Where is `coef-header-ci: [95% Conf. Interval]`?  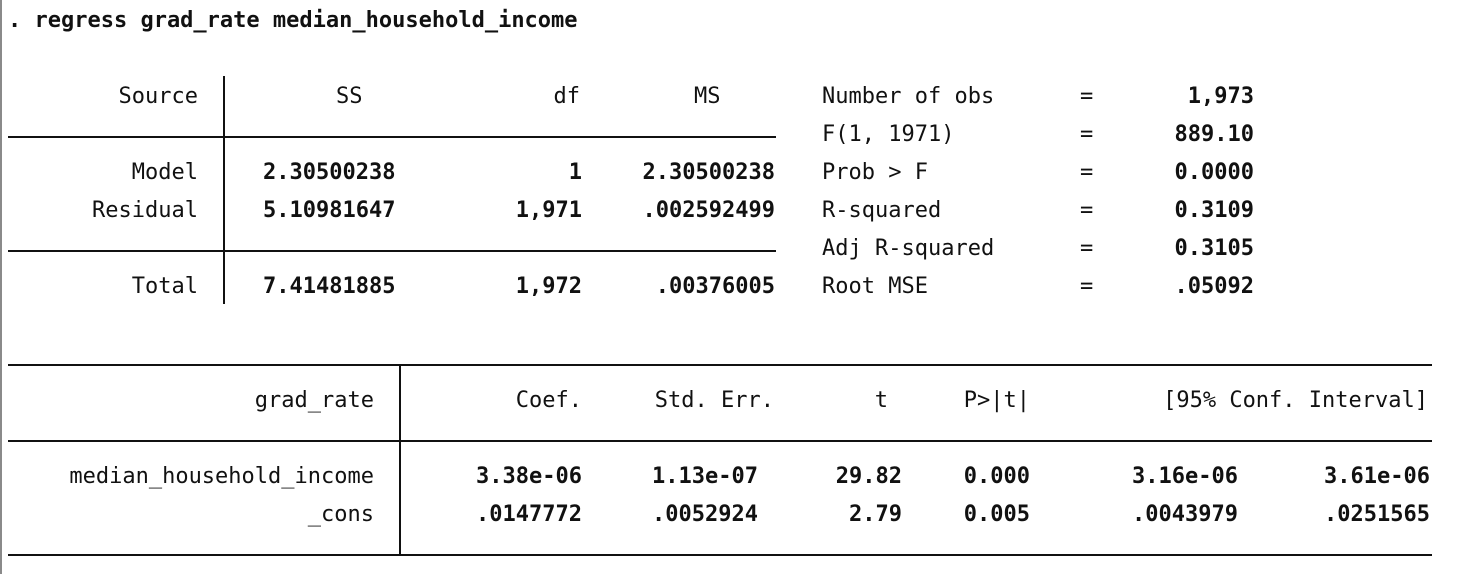 coef-header-ci: [95% Conf. Interval] is located at coordinates (1295, 400).